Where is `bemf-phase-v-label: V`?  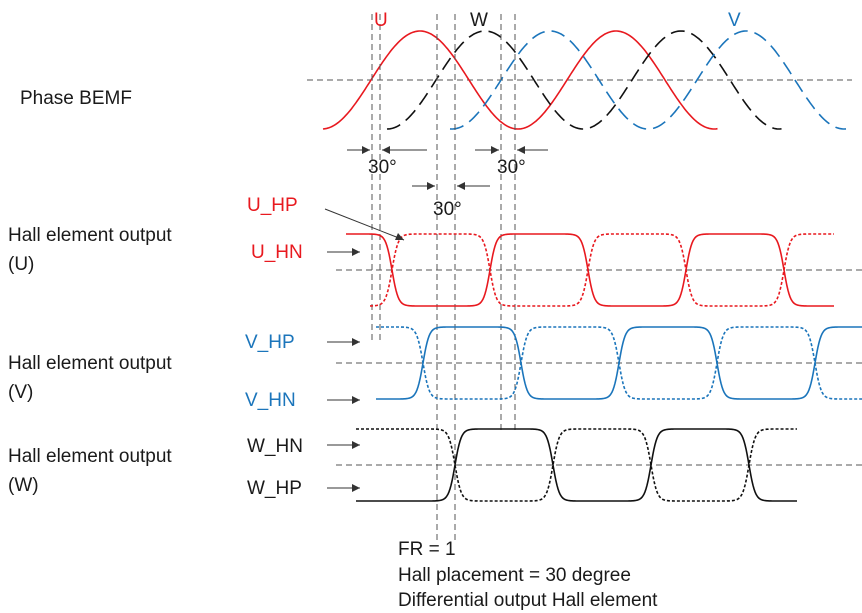
bemf-phase-v-label: V is located at coordinates (734, 20).